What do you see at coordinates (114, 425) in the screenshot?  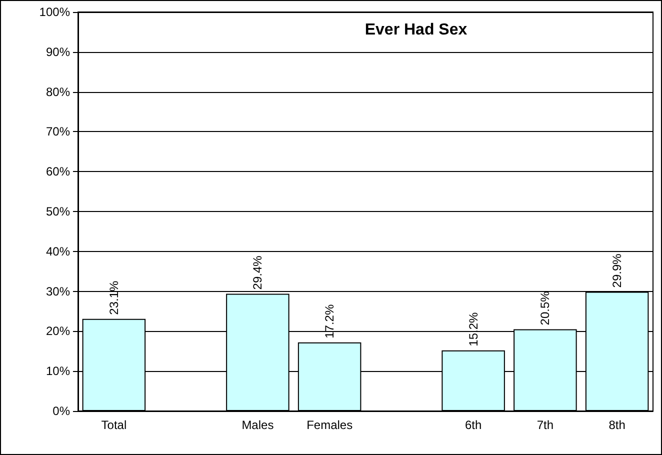 I see `x-tick-label: Total` at bounding box center [114, 425].